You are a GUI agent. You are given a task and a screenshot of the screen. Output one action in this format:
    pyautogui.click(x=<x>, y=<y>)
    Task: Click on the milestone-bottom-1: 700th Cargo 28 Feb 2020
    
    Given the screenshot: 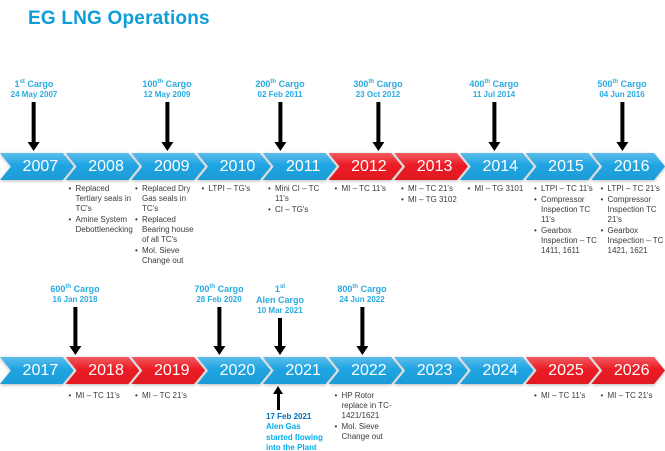 What is the action you would take?
    pyautogui.click(x=219, y=319)
    